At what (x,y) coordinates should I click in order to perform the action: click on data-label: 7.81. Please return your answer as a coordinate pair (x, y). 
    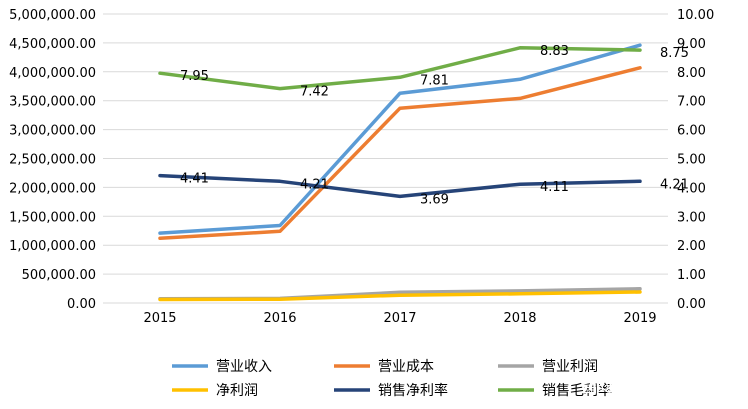
    Looking at the image, I should click on (434, 80).